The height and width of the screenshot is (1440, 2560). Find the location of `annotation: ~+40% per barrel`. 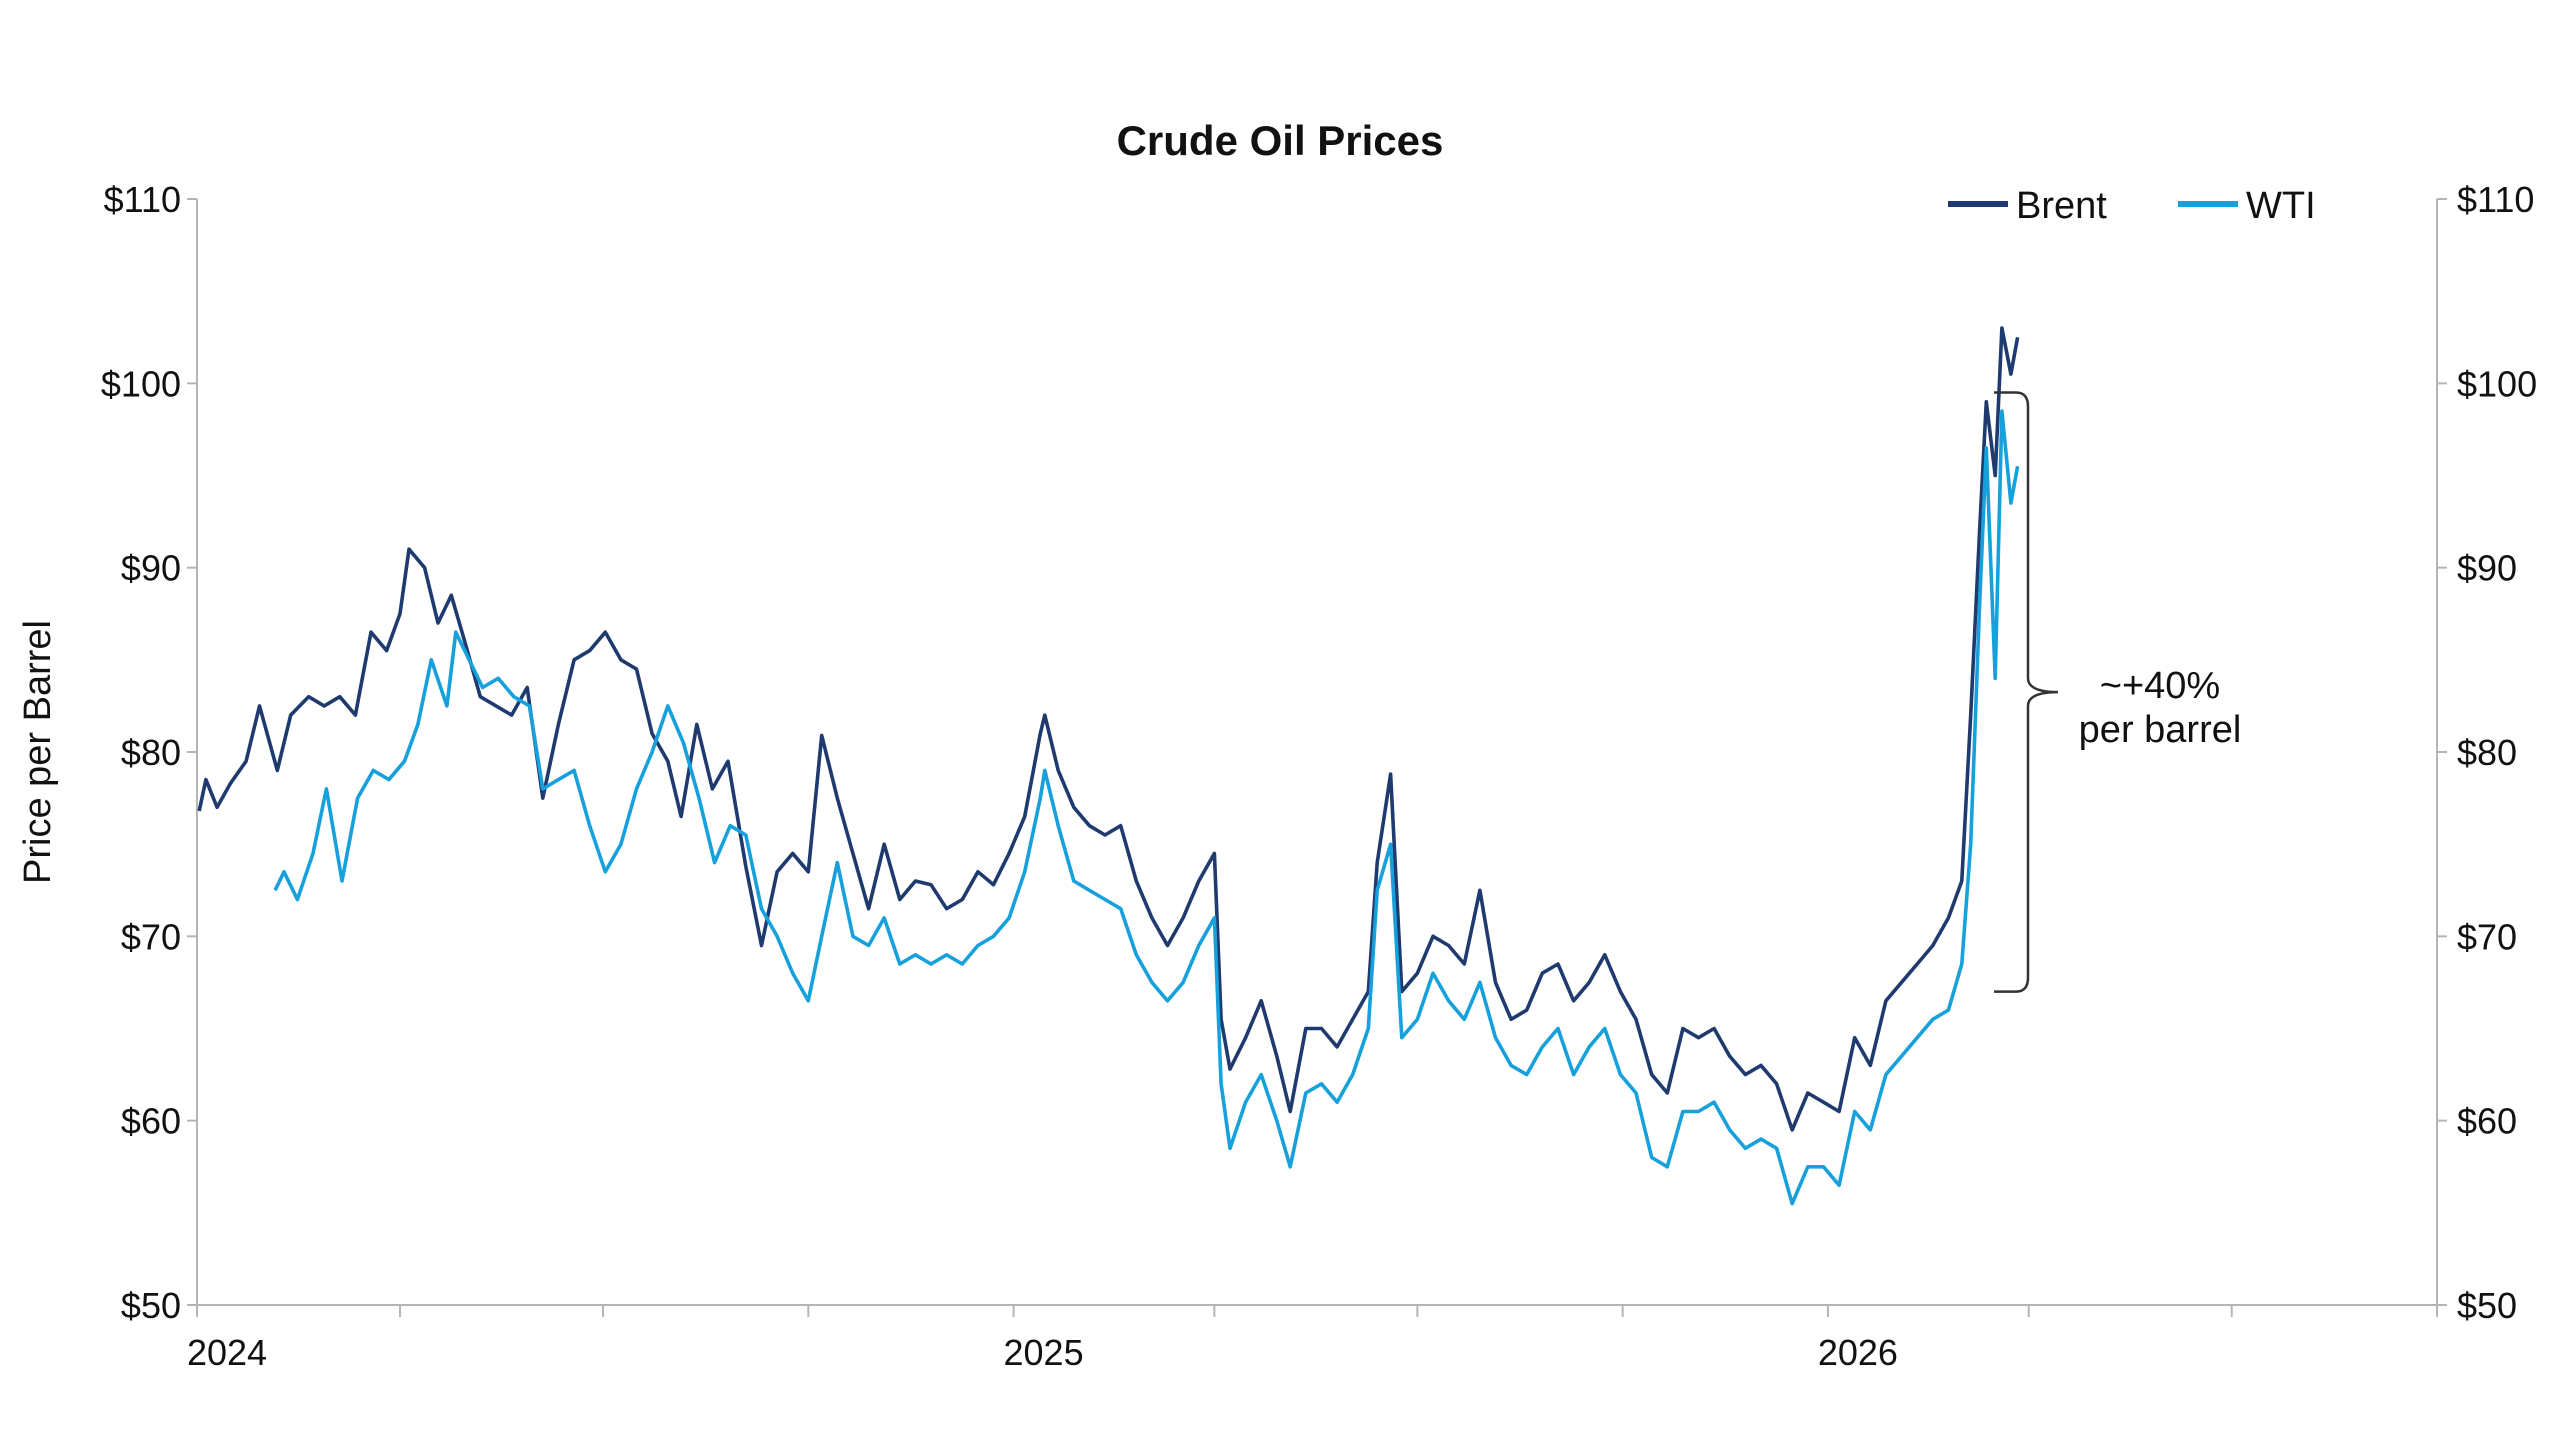

annotation: ~+40% per barrel is located at coordinates (2118, 692).